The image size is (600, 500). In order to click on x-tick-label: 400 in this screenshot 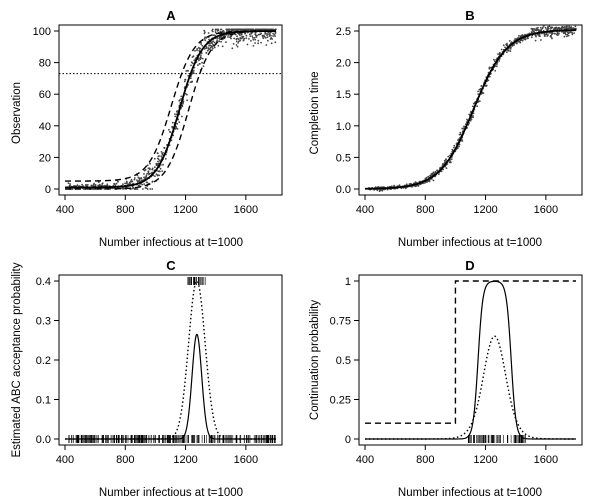, I will do `click(365, 460)`.